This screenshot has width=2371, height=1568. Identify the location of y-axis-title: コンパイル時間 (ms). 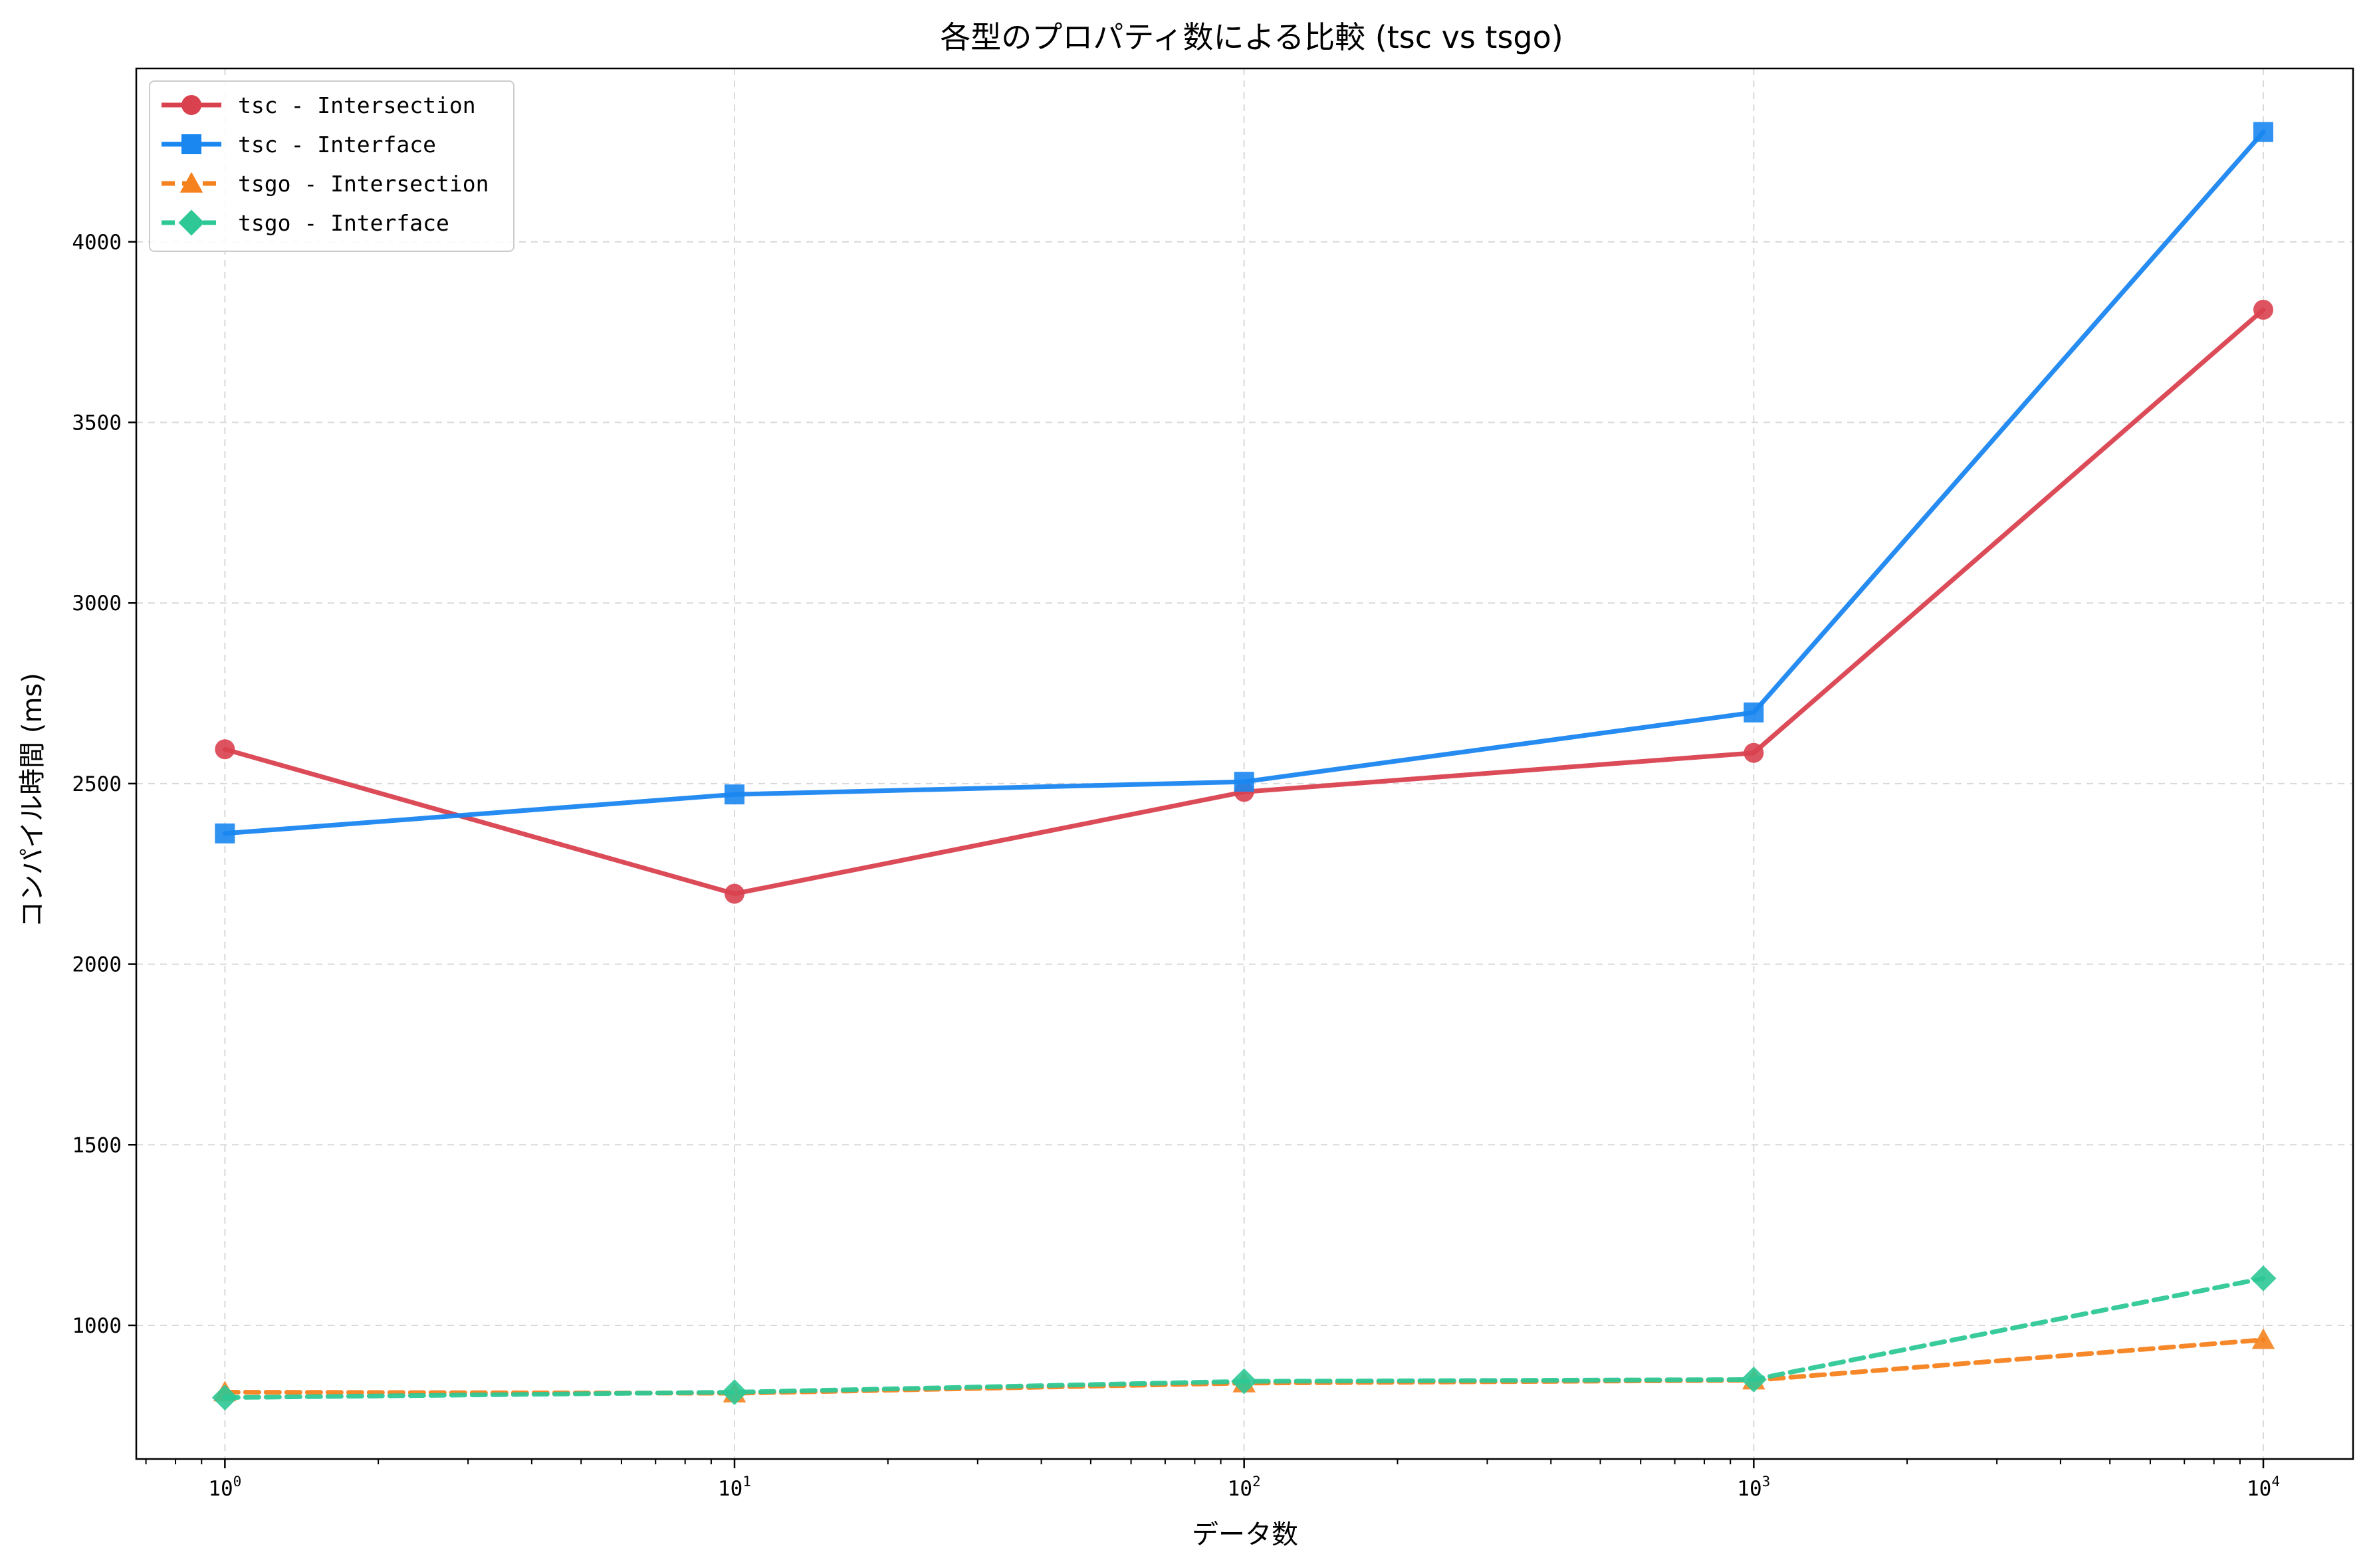
(32, 800).